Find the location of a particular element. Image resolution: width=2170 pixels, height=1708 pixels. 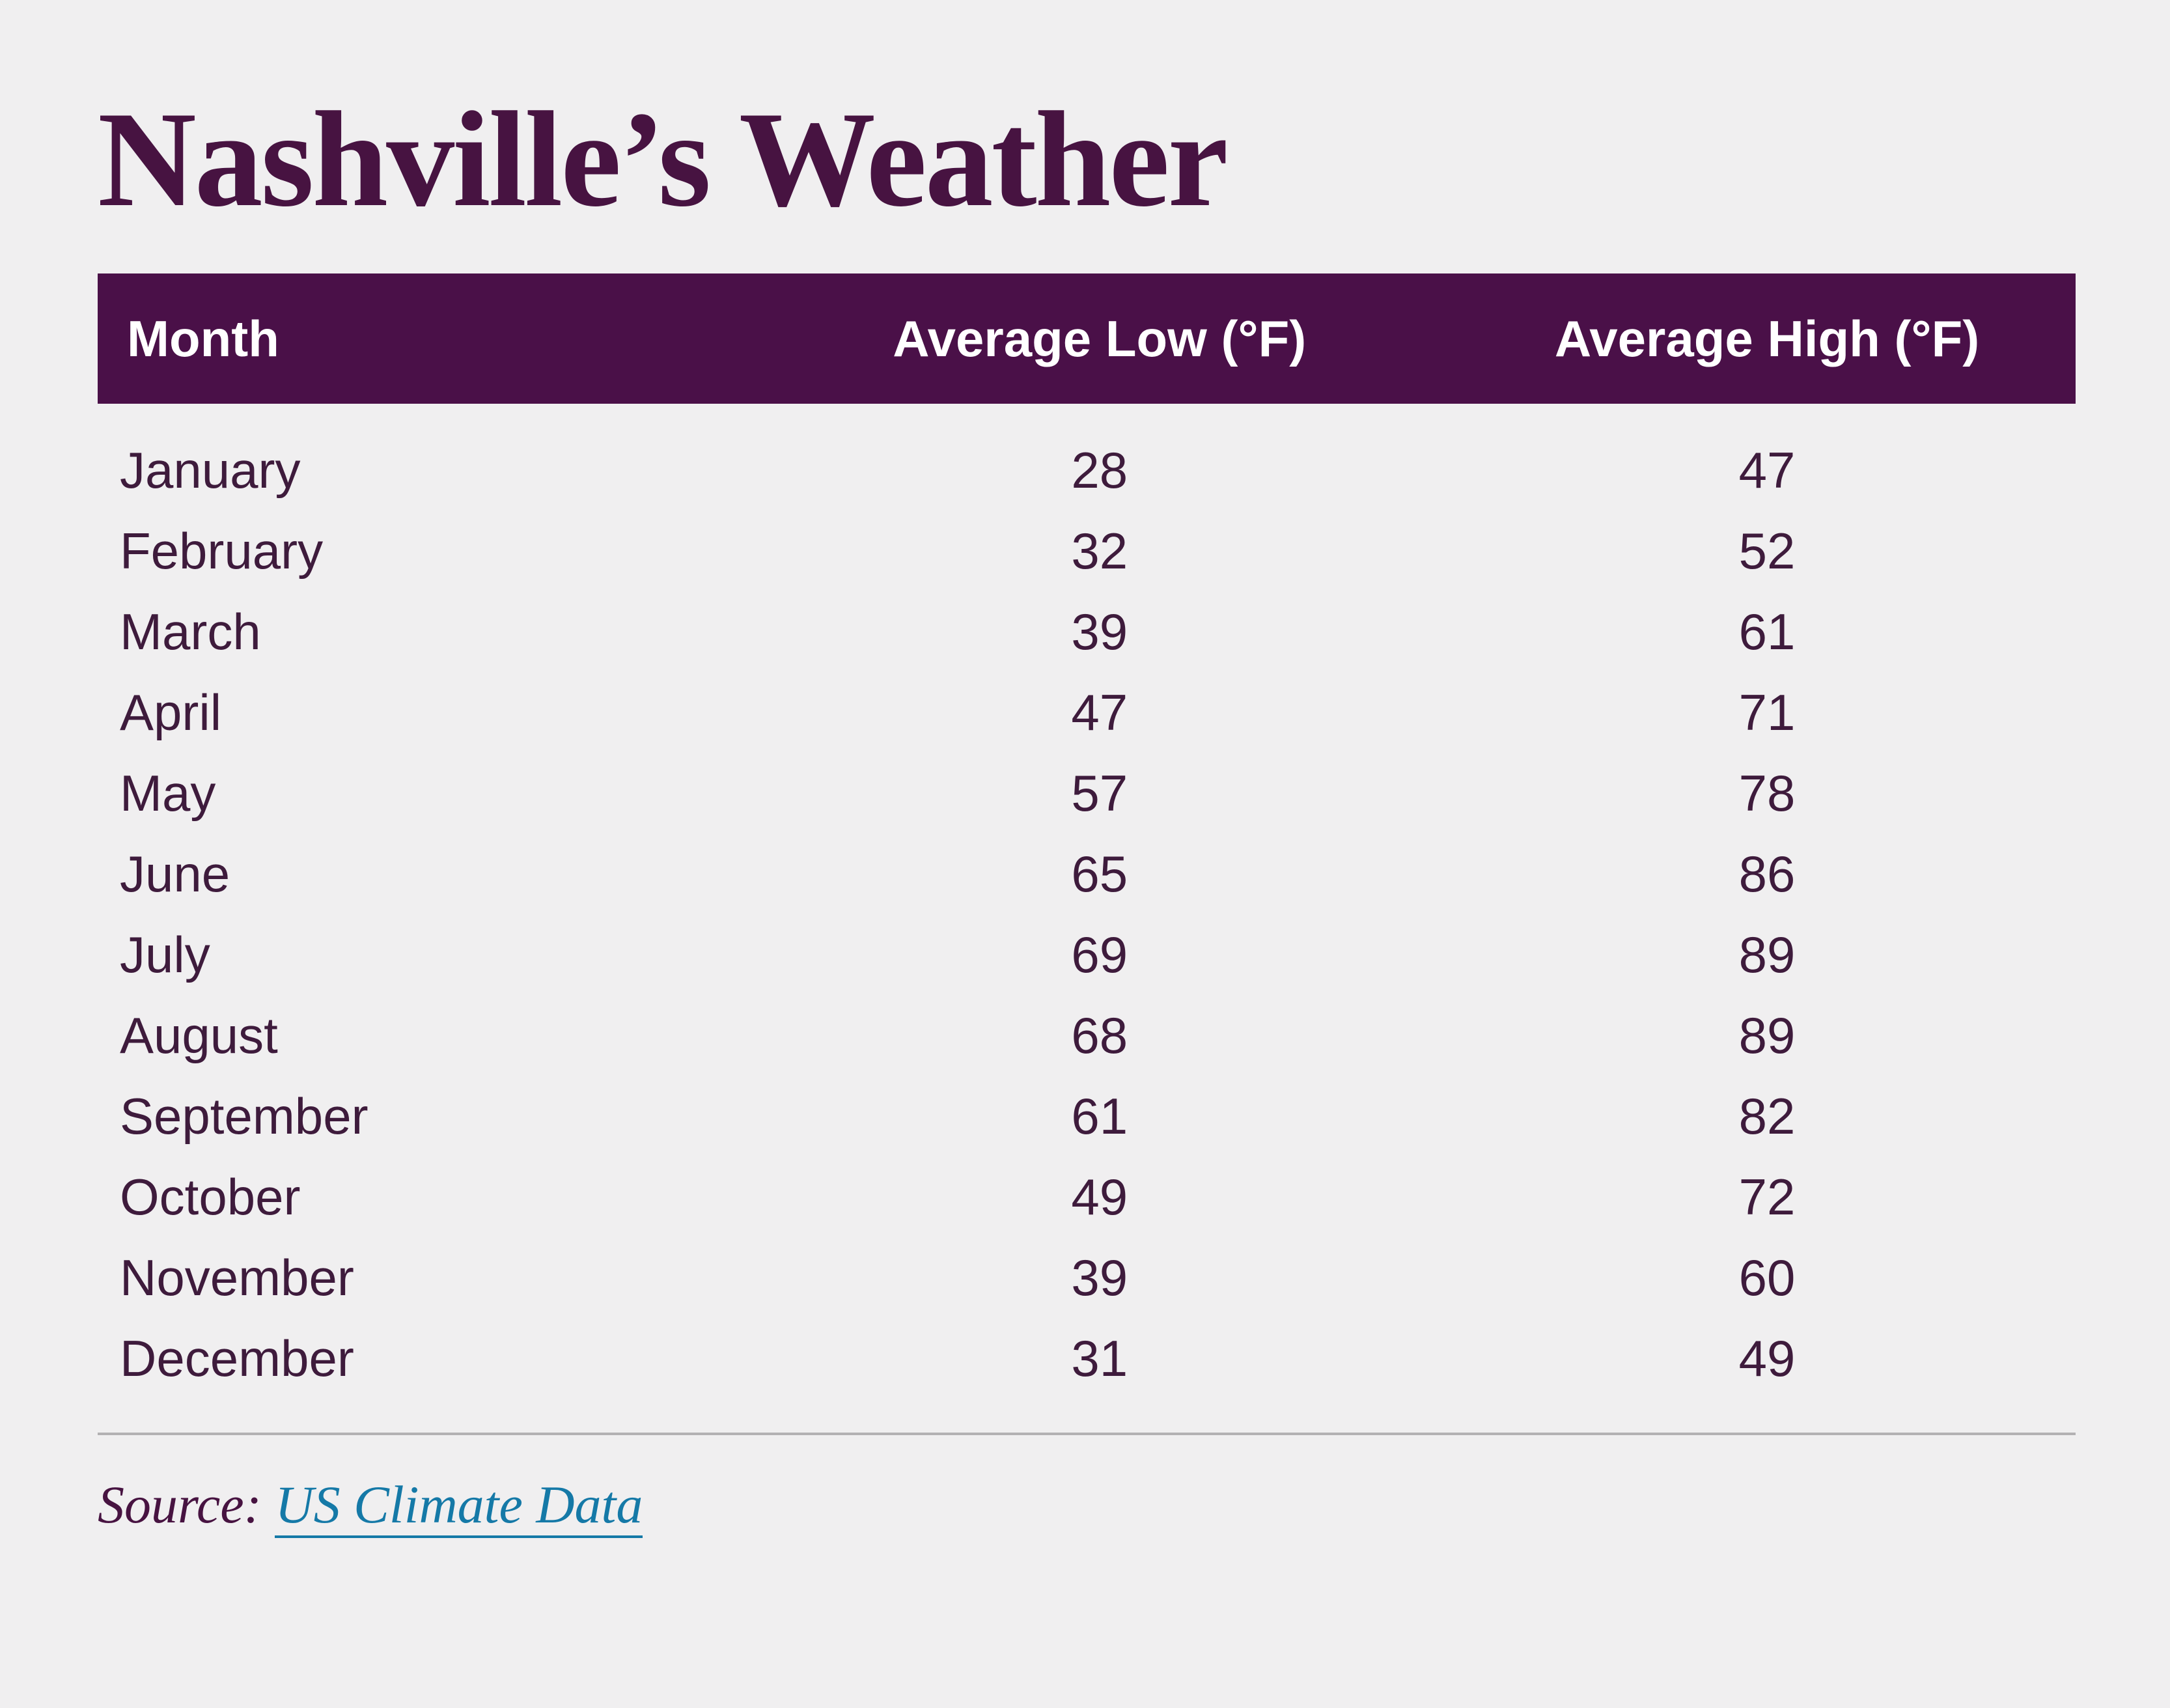

table-row: December 31 49 is located at coordinates (1087, 1359).